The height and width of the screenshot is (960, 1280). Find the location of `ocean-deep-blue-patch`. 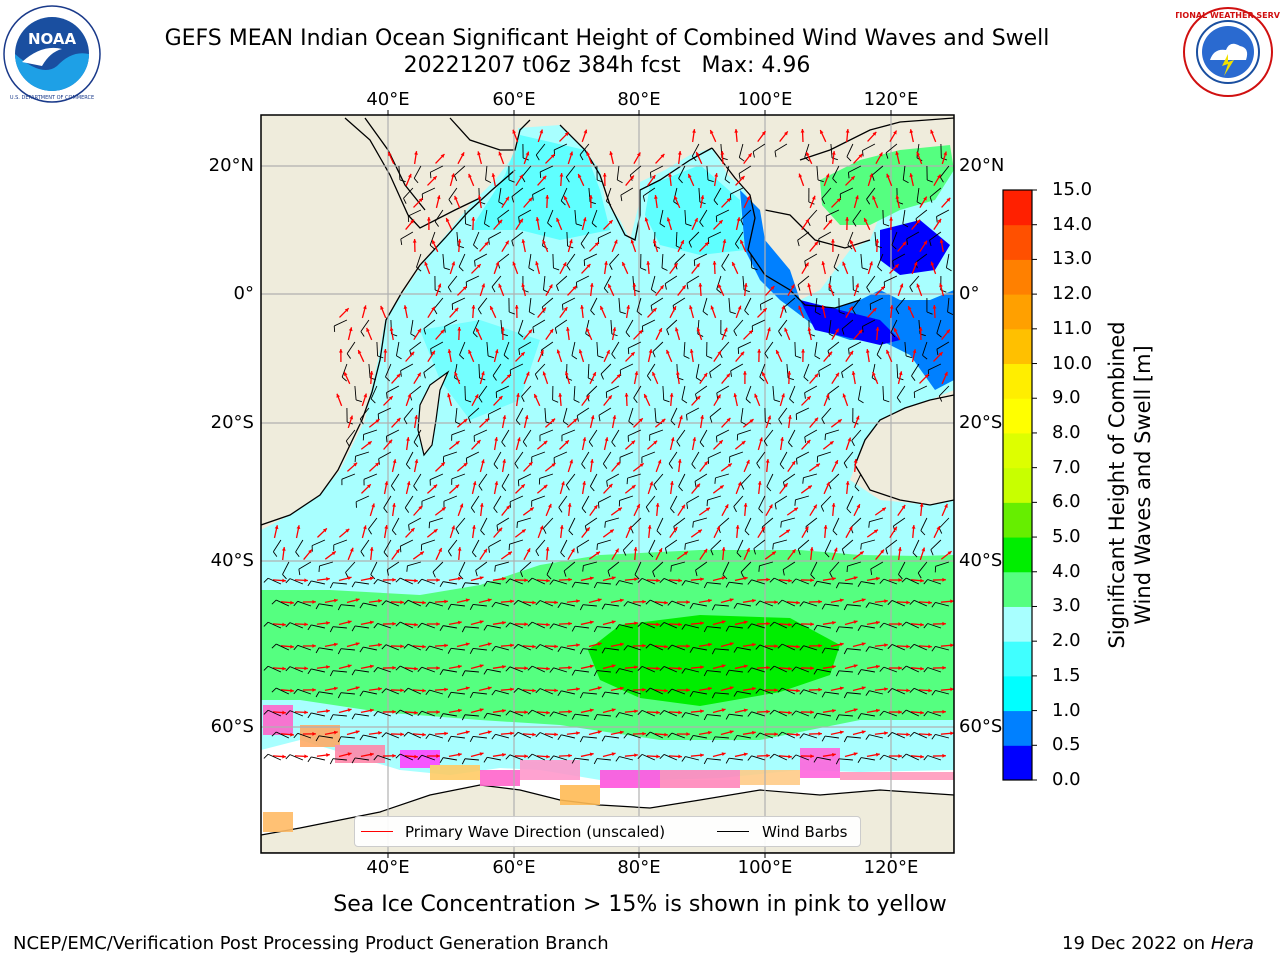

ocean-deep-blue-patch is located at coordinates (915, 247).